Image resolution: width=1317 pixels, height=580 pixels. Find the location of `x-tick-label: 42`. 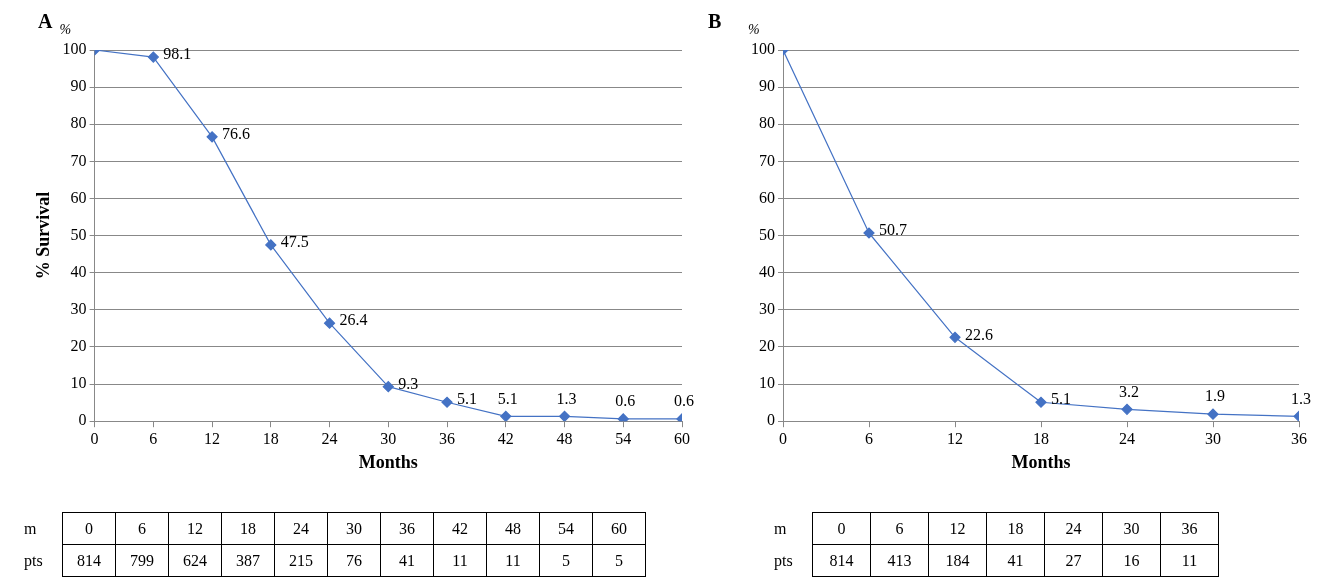

x-tick-label: 42 is located at coordinates (505, 438).